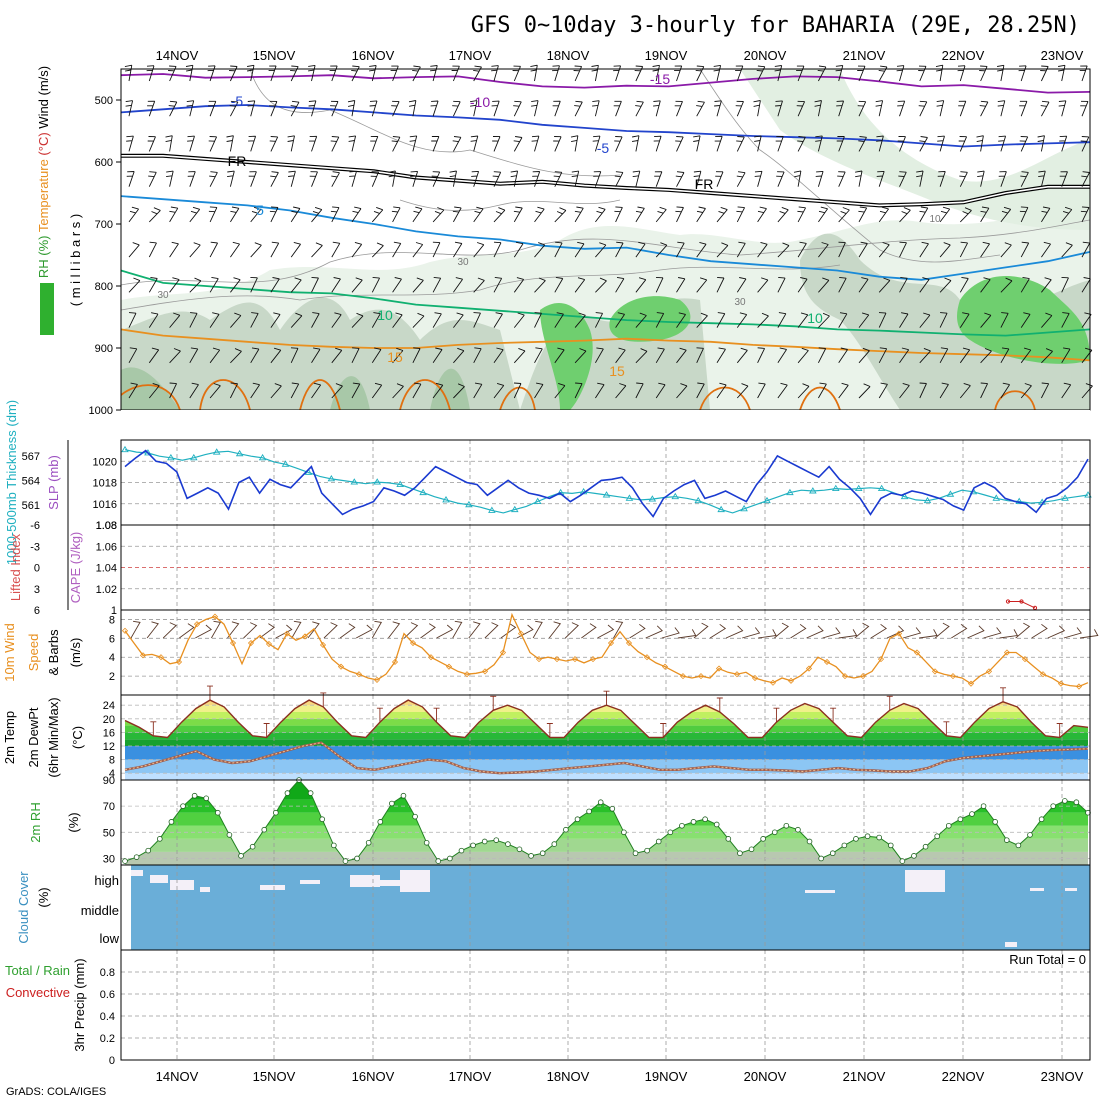 The image size is (1100, 1100). What do you see at coordinates (373, 1076) in the screenshot?
I see `bottom-date-label: 16NOV` at bounding box center [373, 1076].